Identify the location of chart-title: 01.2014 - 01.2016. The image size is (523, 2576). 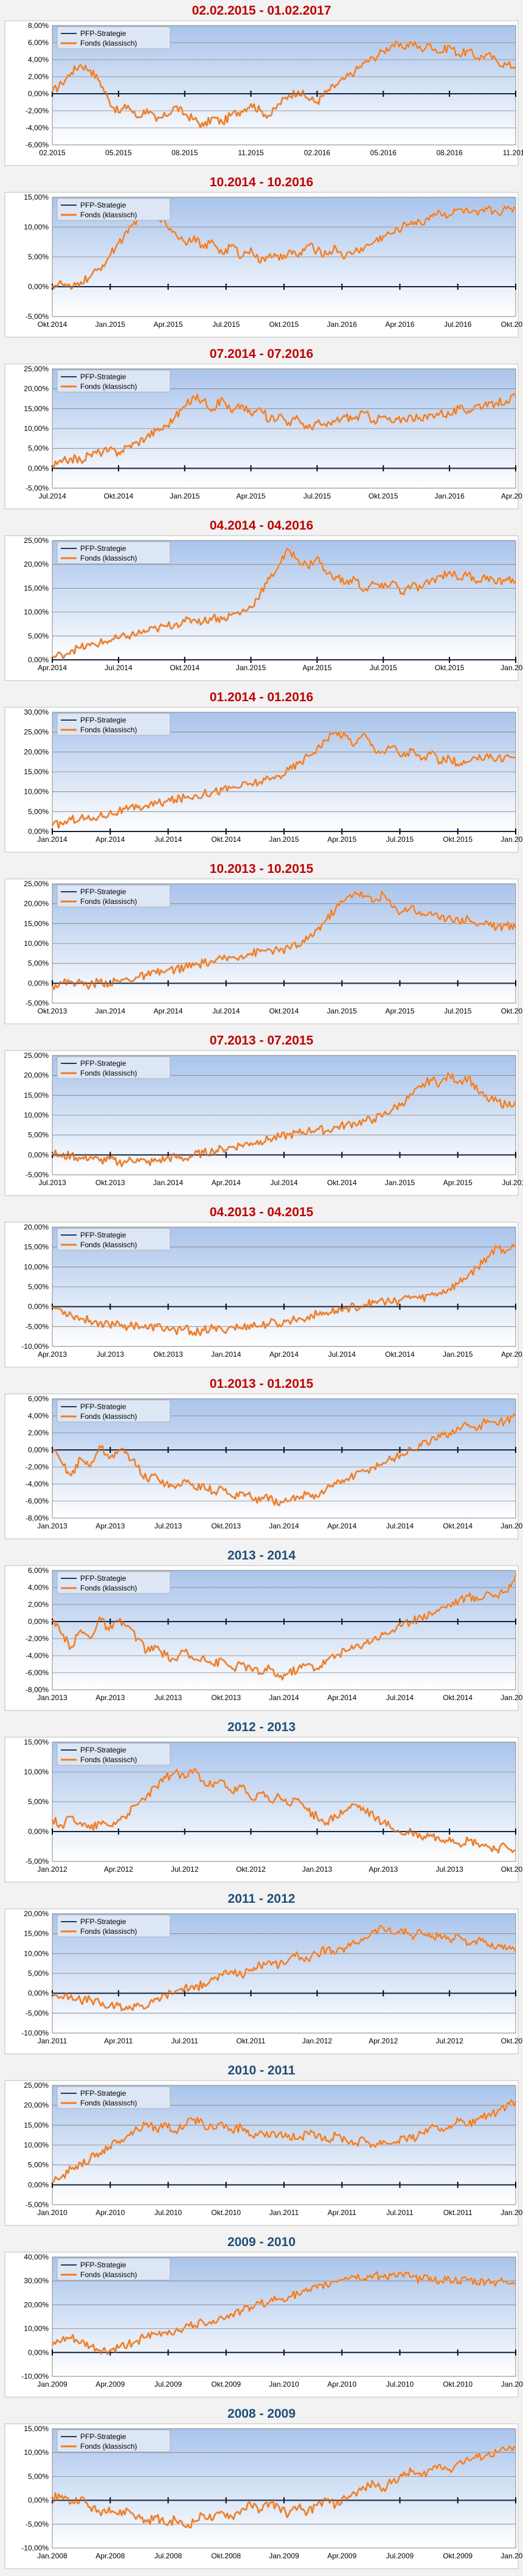
(261, 697).